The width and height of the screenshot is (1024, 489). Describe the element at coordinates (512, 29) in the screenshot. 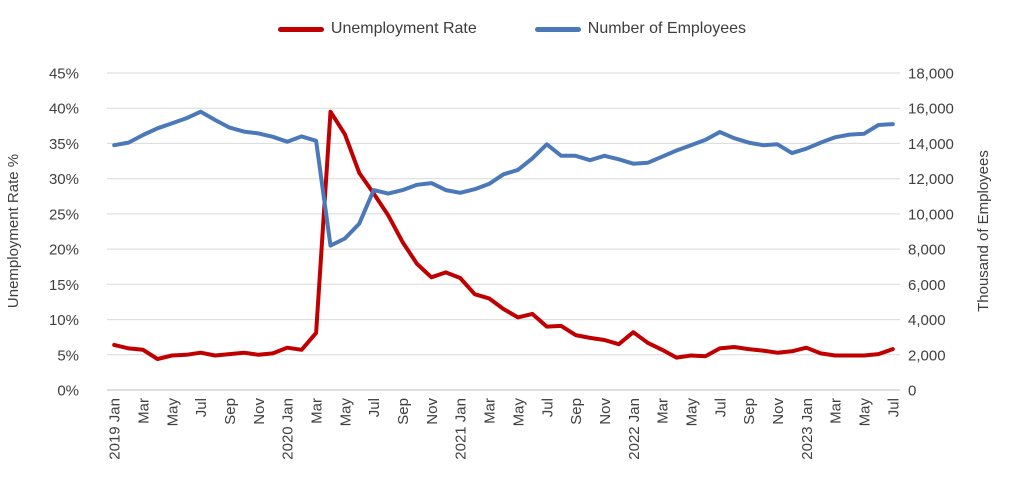

I see `legend: Unemployment Rate Number of Employees` at that location.